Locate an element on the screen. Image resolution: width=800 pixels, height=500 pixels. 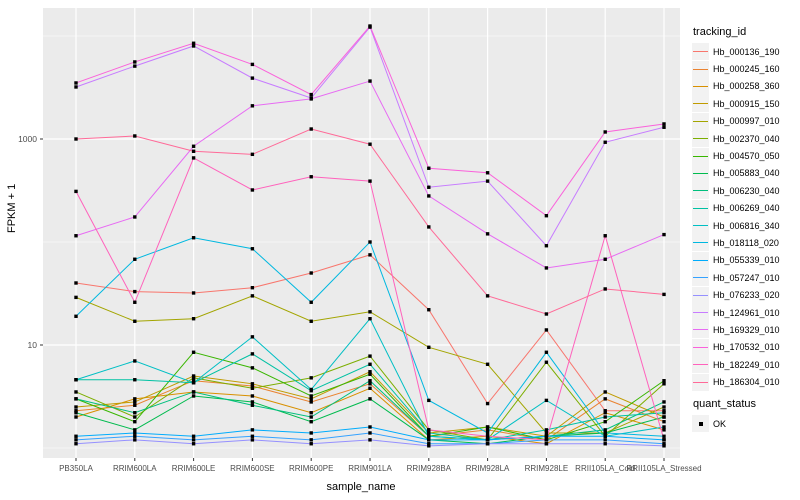
x-tick-label: RRIM600PE is located at coordinates (311, 468).